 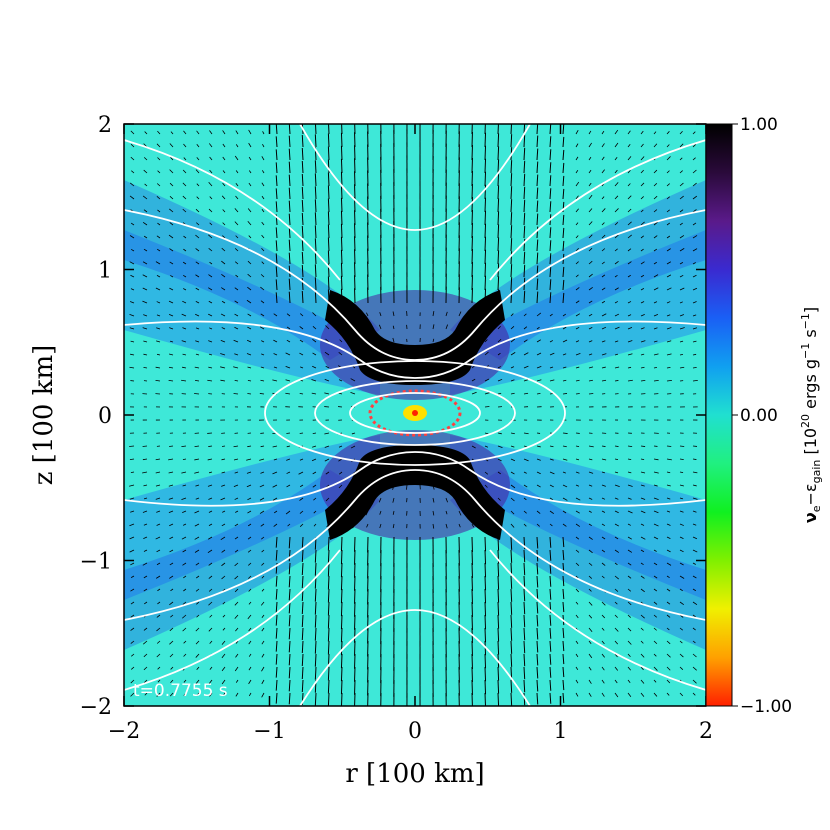 What do you see at coordinates (805, 321) in the screenshot?
I see `colorbar-label-exp-s: −1` at bounding box center [805, 321].